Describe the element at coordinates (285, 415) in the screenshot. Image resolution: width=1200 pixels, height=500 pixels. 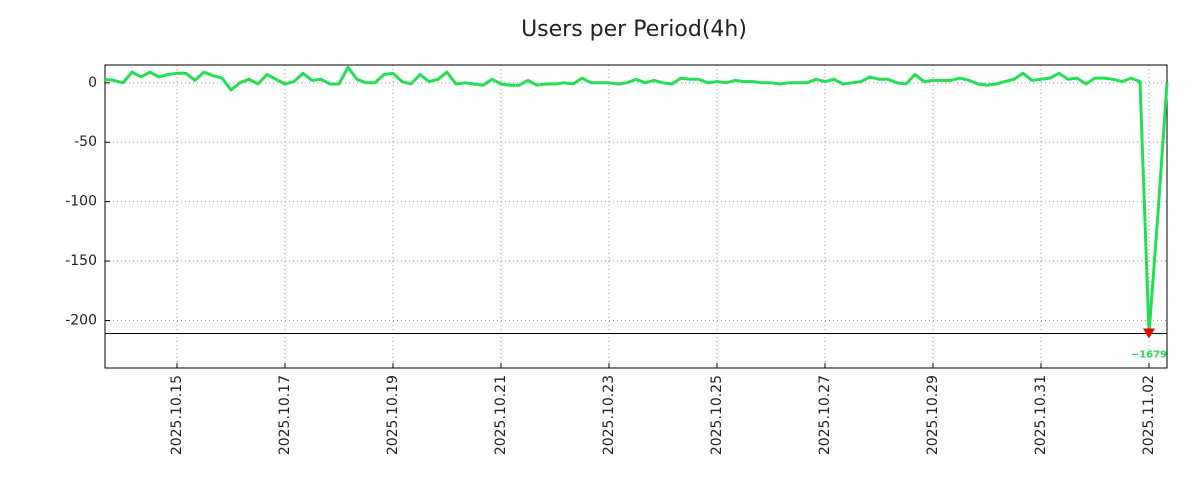
I see `x-tick-label: 2025.10.17` at that location.